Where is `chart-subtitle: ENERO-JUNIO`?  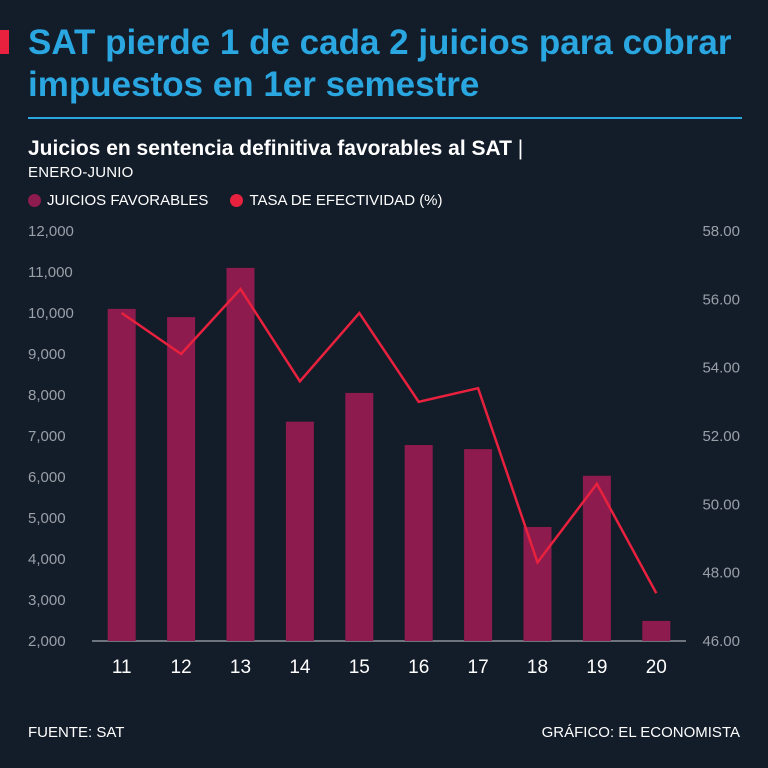
chart-subtitle: ENERO-JUNIO is located at coordinates (81, 172).